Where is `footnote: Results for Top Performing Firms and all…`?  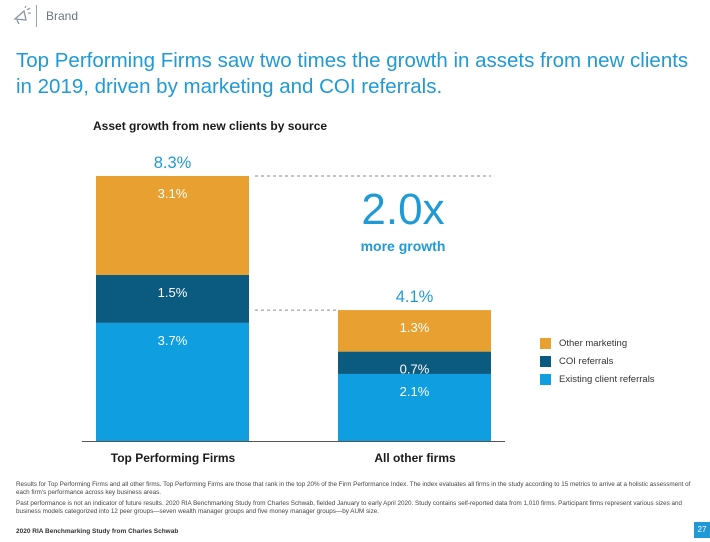
footnote: Results for Top Performing Firms and all… is located at coordinates (353, 489).